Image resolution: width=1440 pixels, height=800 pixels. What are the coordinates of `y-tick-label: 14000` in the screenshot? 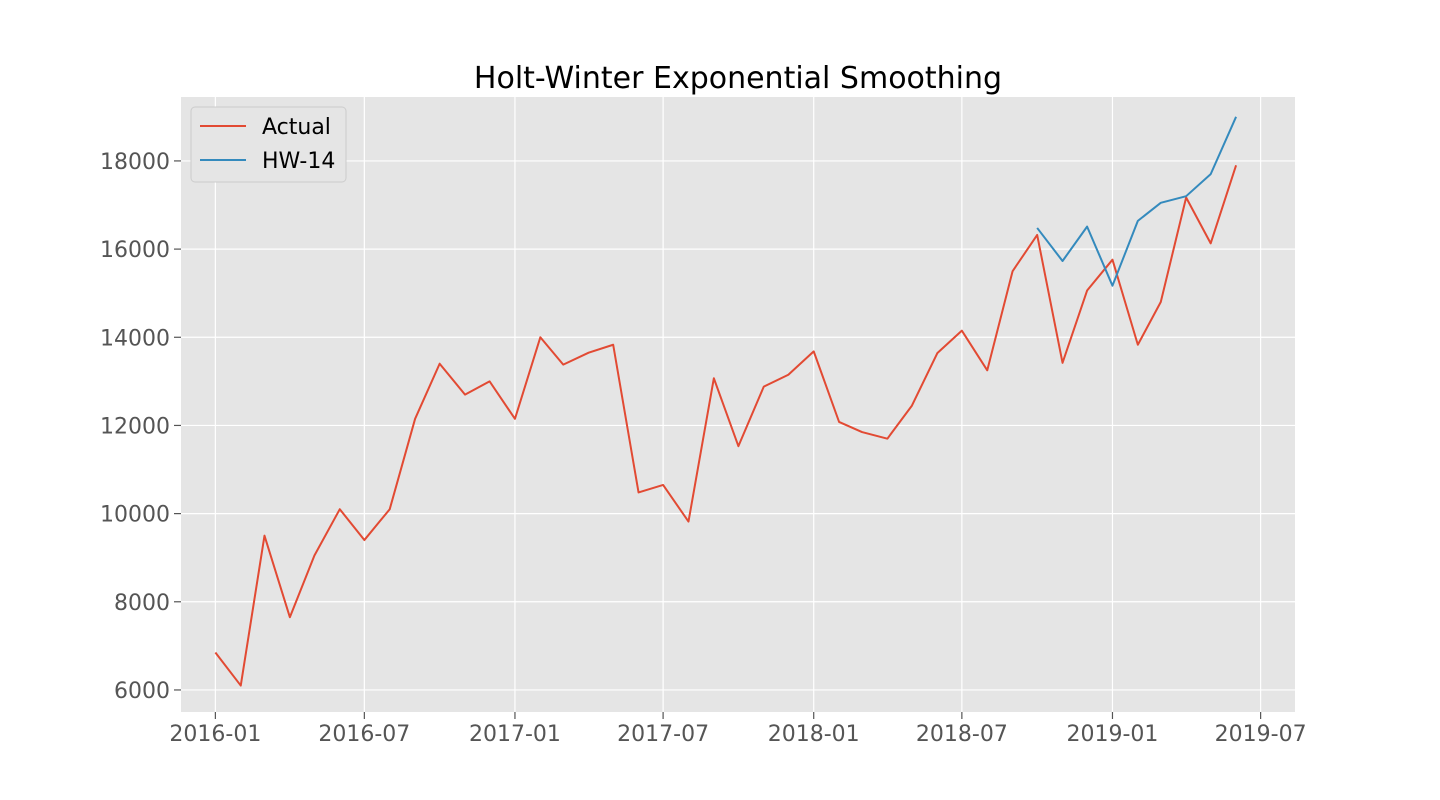 It's located at (135, 338).